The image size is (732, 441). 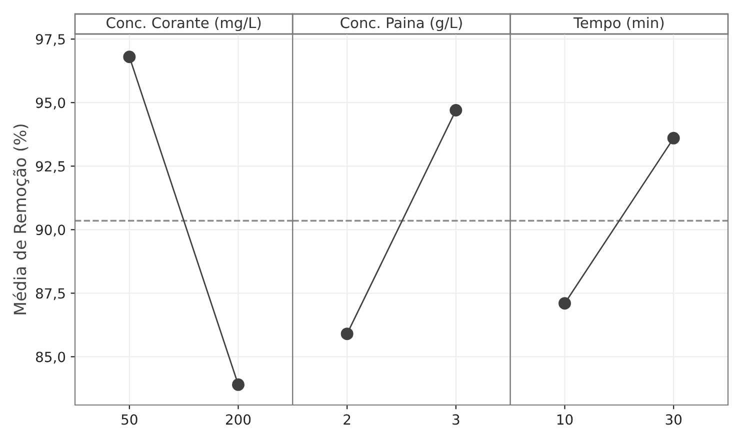 What do you see at coordinates (21, 219) in the screenshot?
I see `y-axis-title: Média de Remoção (%)` at bounding box center [21, 219].